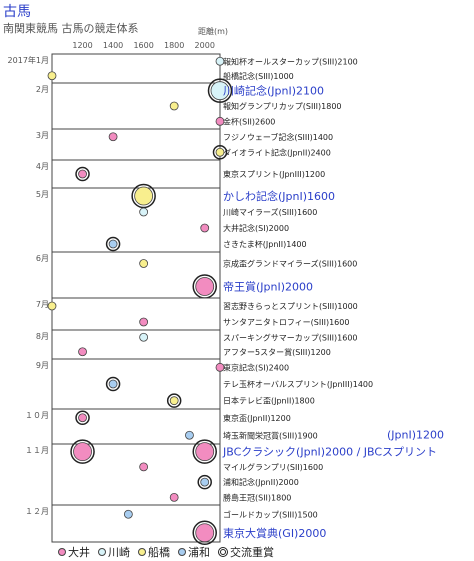  Describe the element at coordinates (273, 91) in the screenshot. I see `race-label: 川崎記念(JpnI)2100` at that location.